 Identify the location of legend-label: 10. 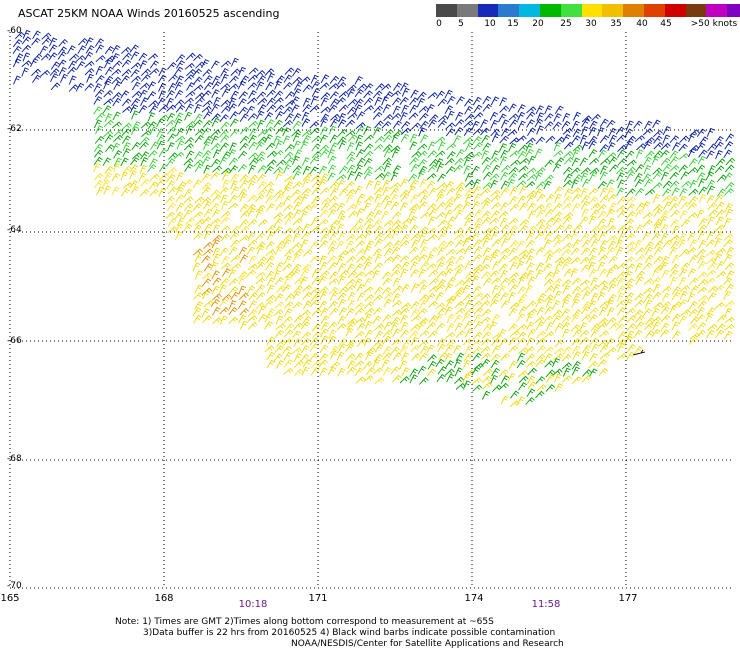
(490, 24).